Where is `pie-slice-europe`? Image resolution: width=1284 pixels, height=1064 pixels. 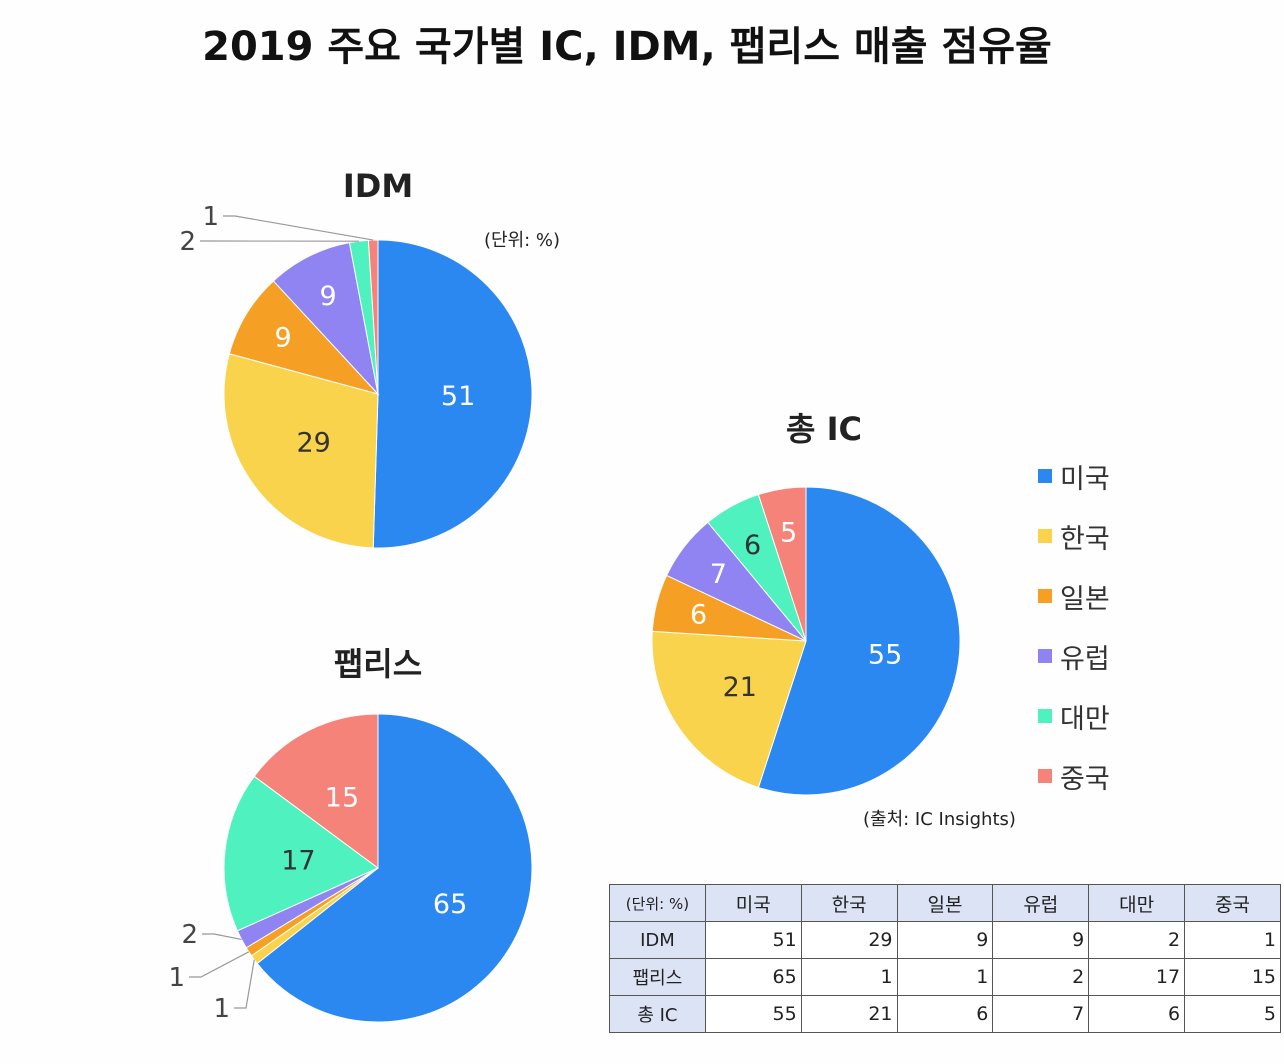 pie-slice-europe is located at coordinates (325, 319).